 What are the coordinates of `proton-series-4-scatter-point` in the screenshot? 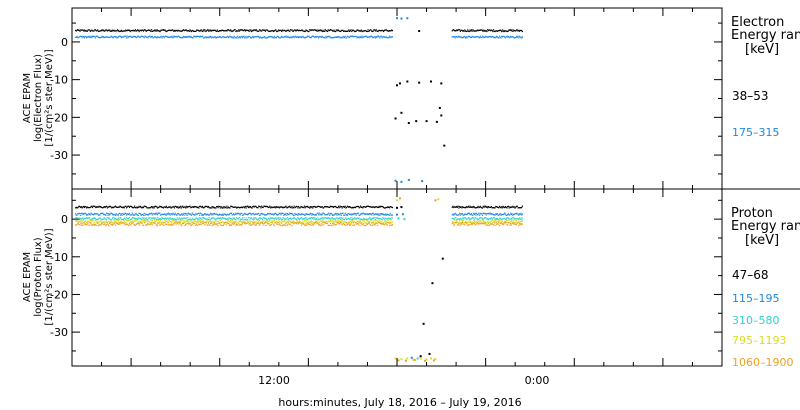 It's located at (433, 360).